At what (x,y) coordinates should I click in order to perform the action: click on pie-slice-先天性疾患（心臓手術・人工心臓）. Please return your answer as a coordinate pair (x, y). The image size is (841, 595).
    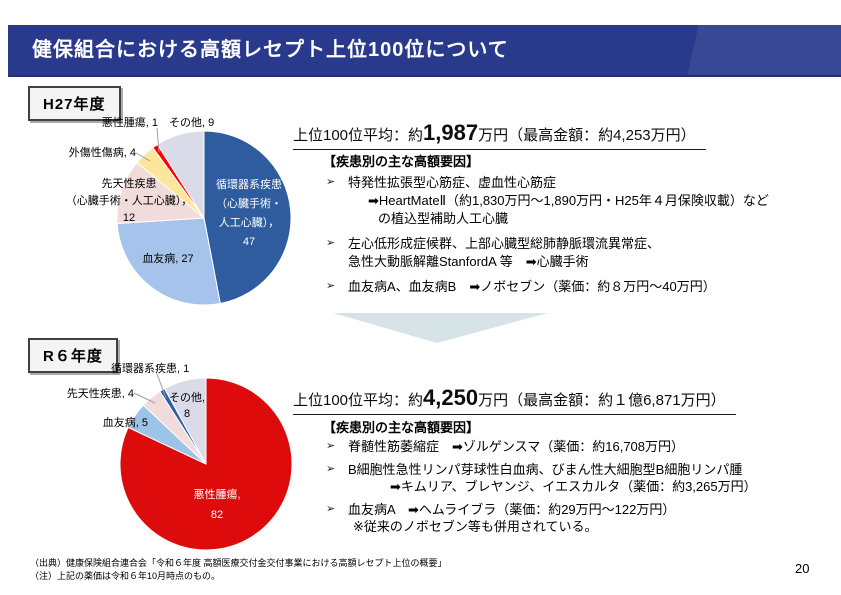
    Looking at the image, I should click on (160, 193).